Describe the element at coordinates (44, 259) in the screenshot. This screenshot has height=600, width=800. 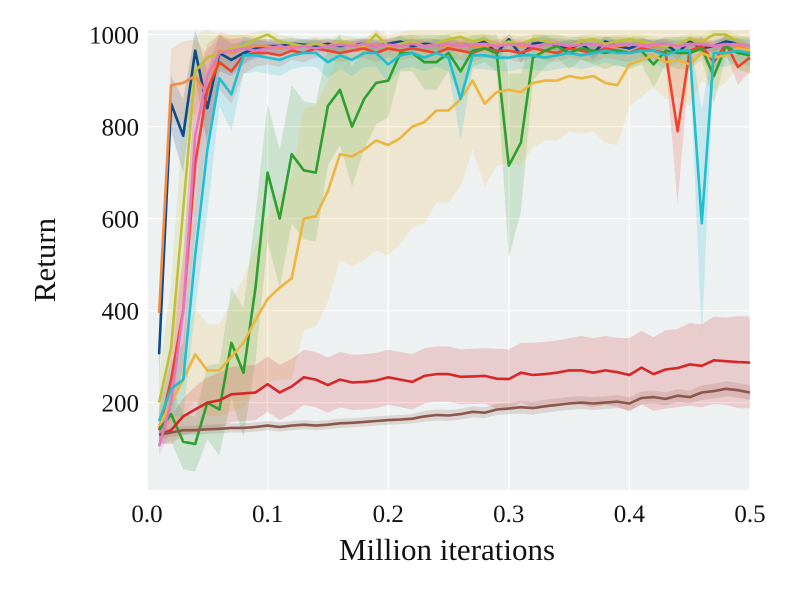
I see `y-axis-label: Return` at that location.